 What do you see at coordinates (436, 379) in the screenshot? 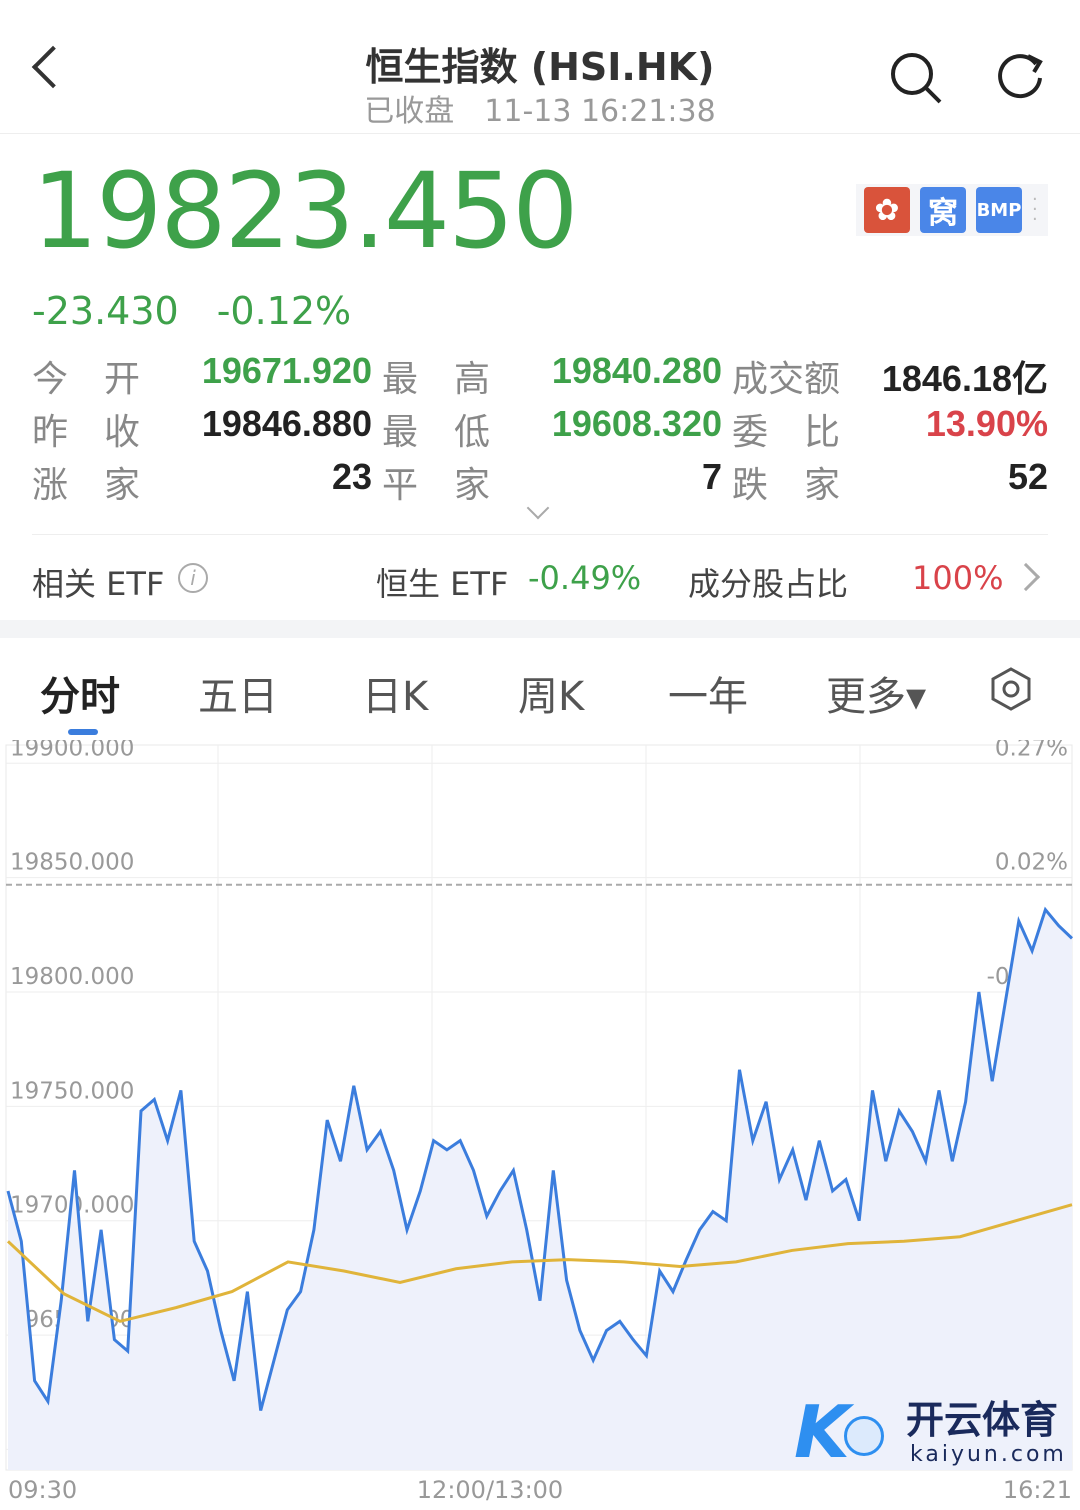
I see `stat-label: 最 高` at bounding box center [436, 379].